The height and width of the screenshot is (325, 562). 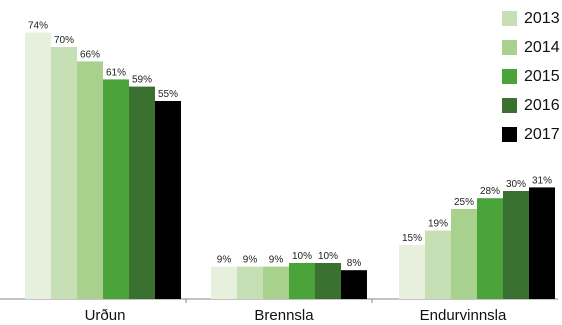 I want to click on bar-label-2-2: 25%, so click(x=464, y=202).